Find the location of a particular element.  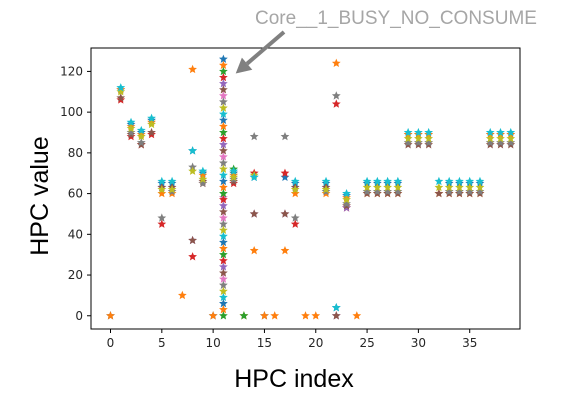

y-tick-label: 20 is located at coordinates (75, 275).